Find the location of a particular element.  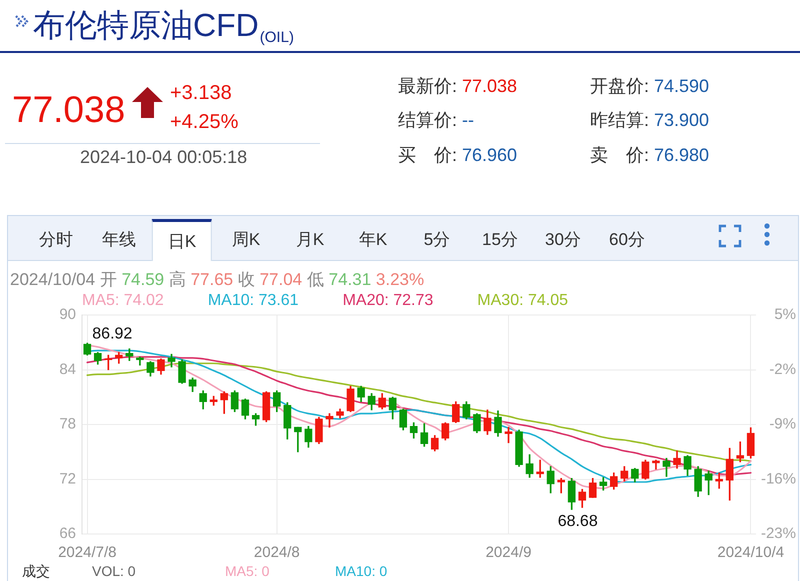

text: 最新价: 77.038 is located at coordinates (458, 86).